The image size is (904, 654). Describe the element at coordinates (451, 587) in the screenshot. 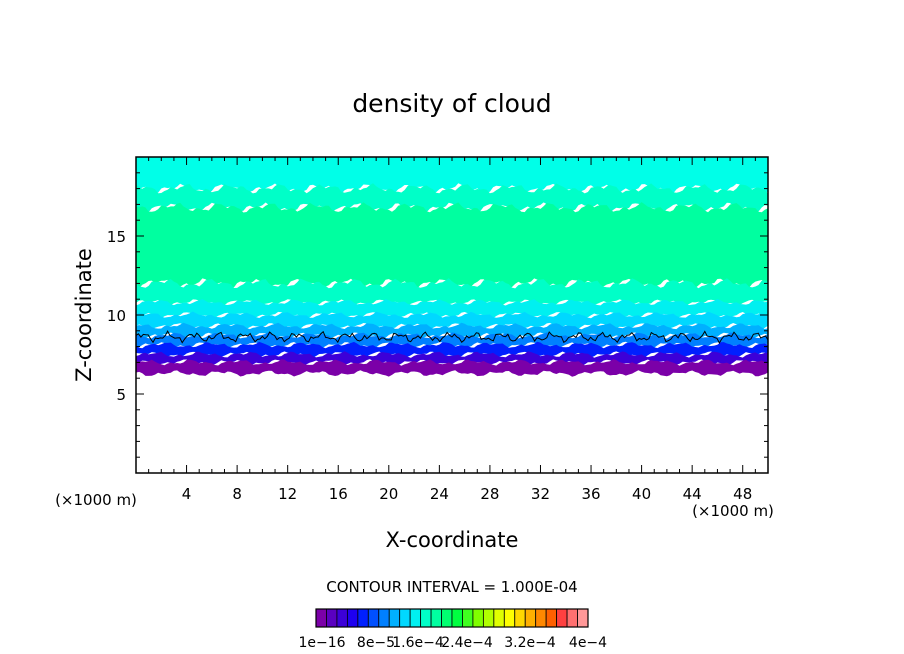

I see `contour-interval-label: CONTOUR INTERVAL = 1.000E-04` at that location.